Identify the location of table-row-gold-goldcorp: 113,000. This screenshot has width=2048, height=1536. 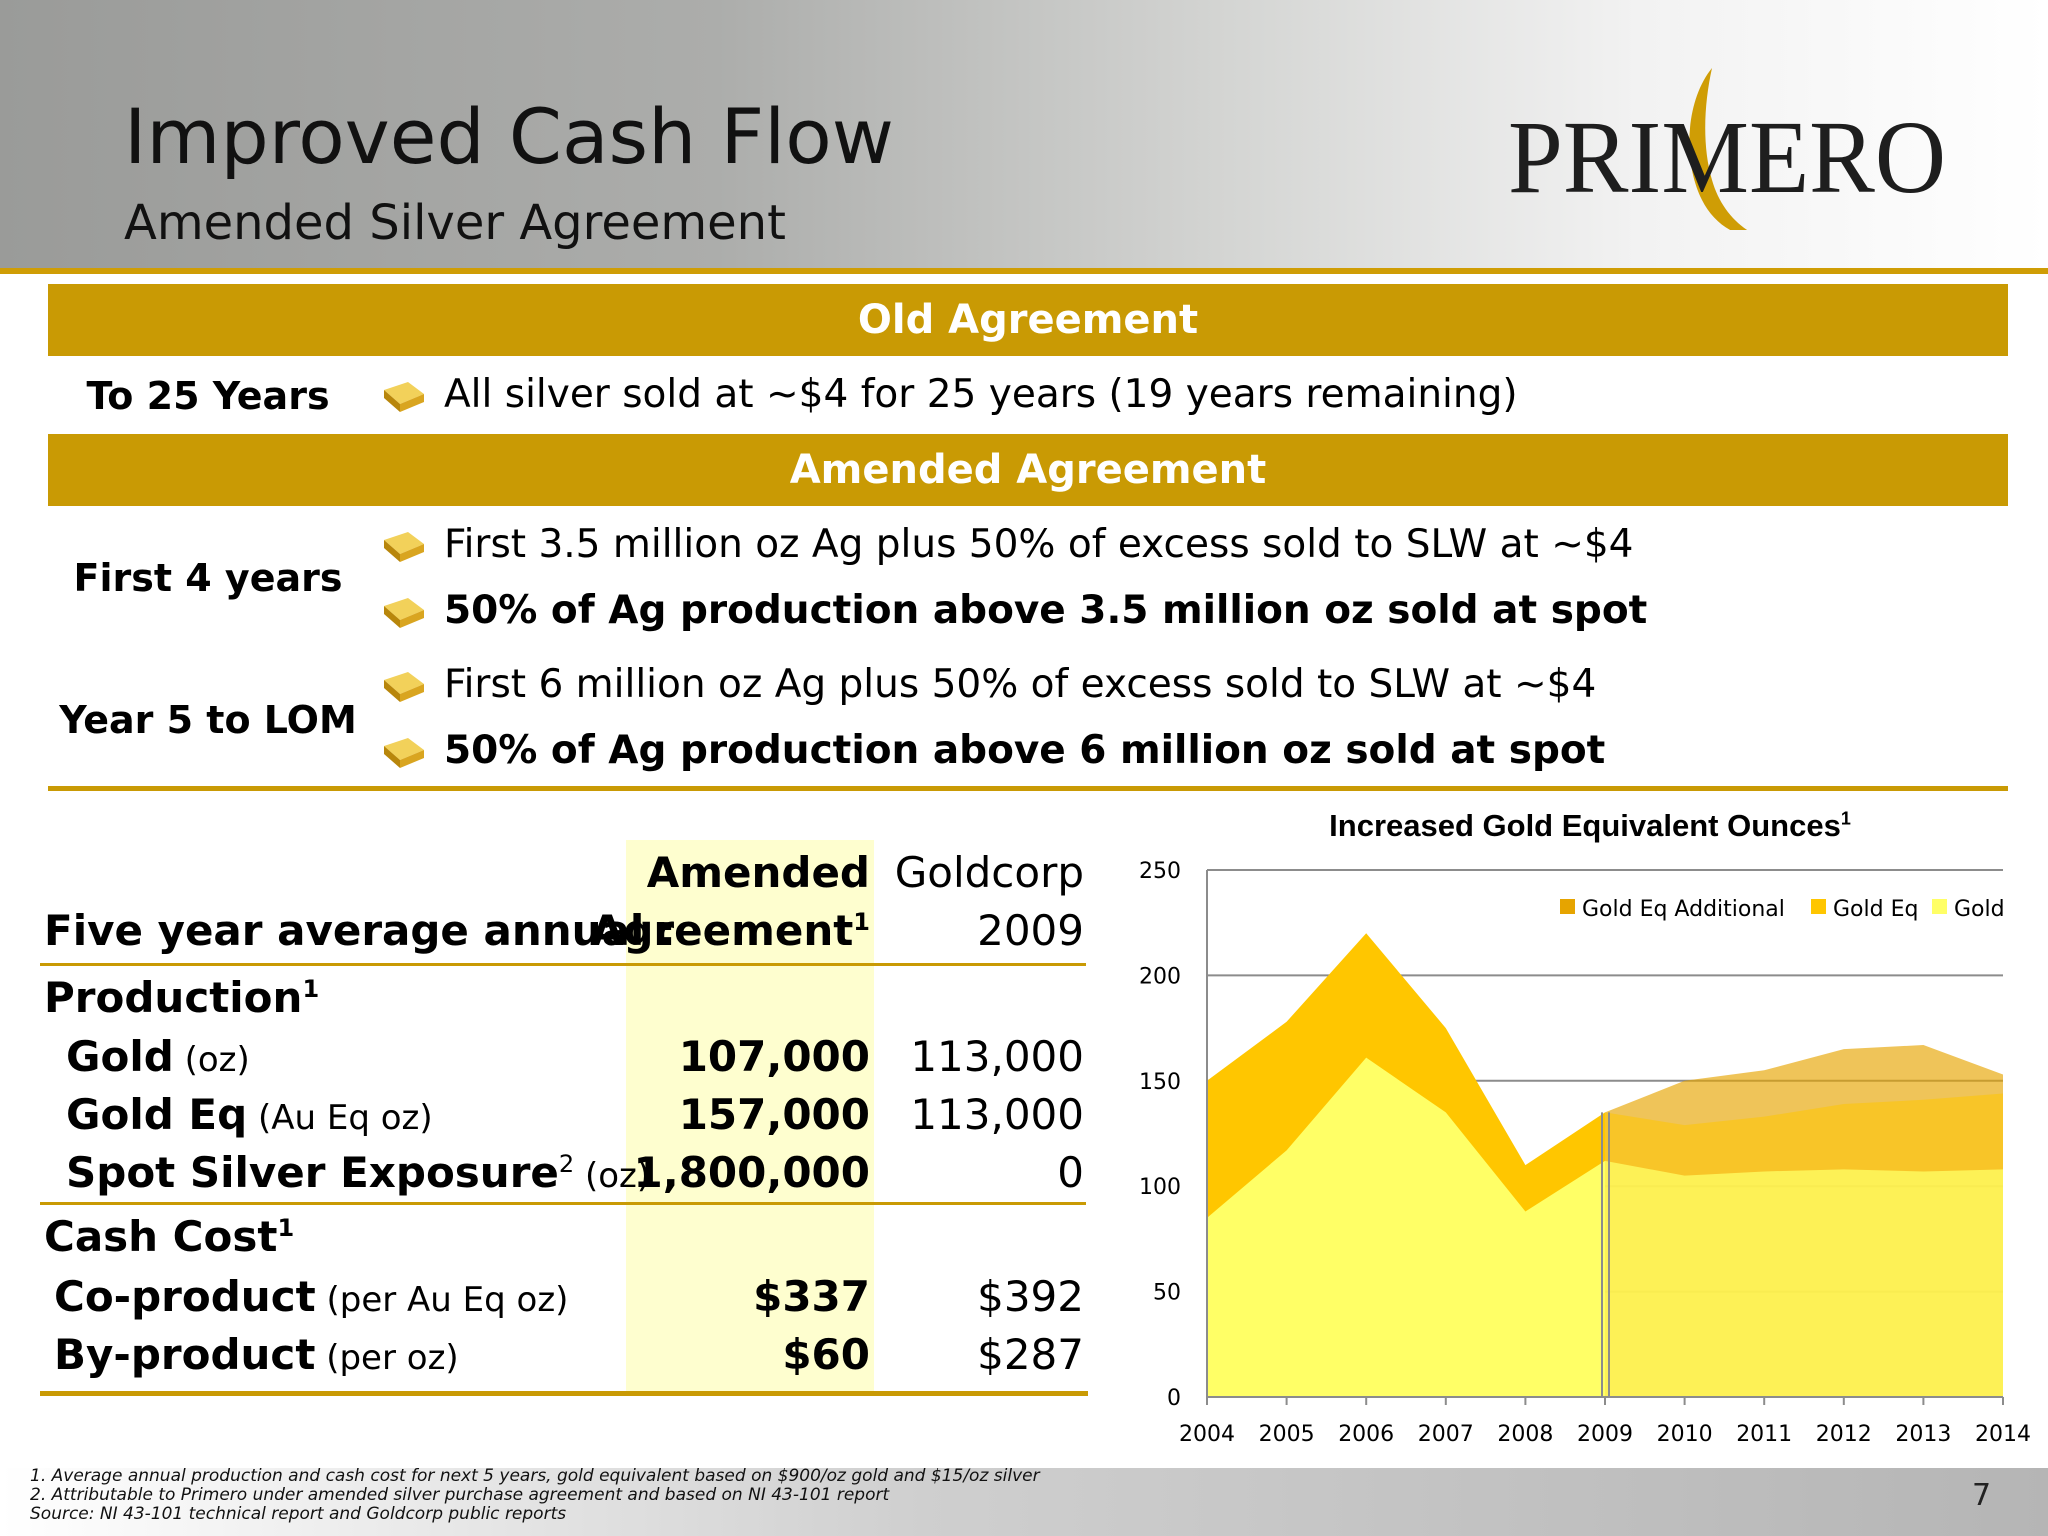
(997, 1056).